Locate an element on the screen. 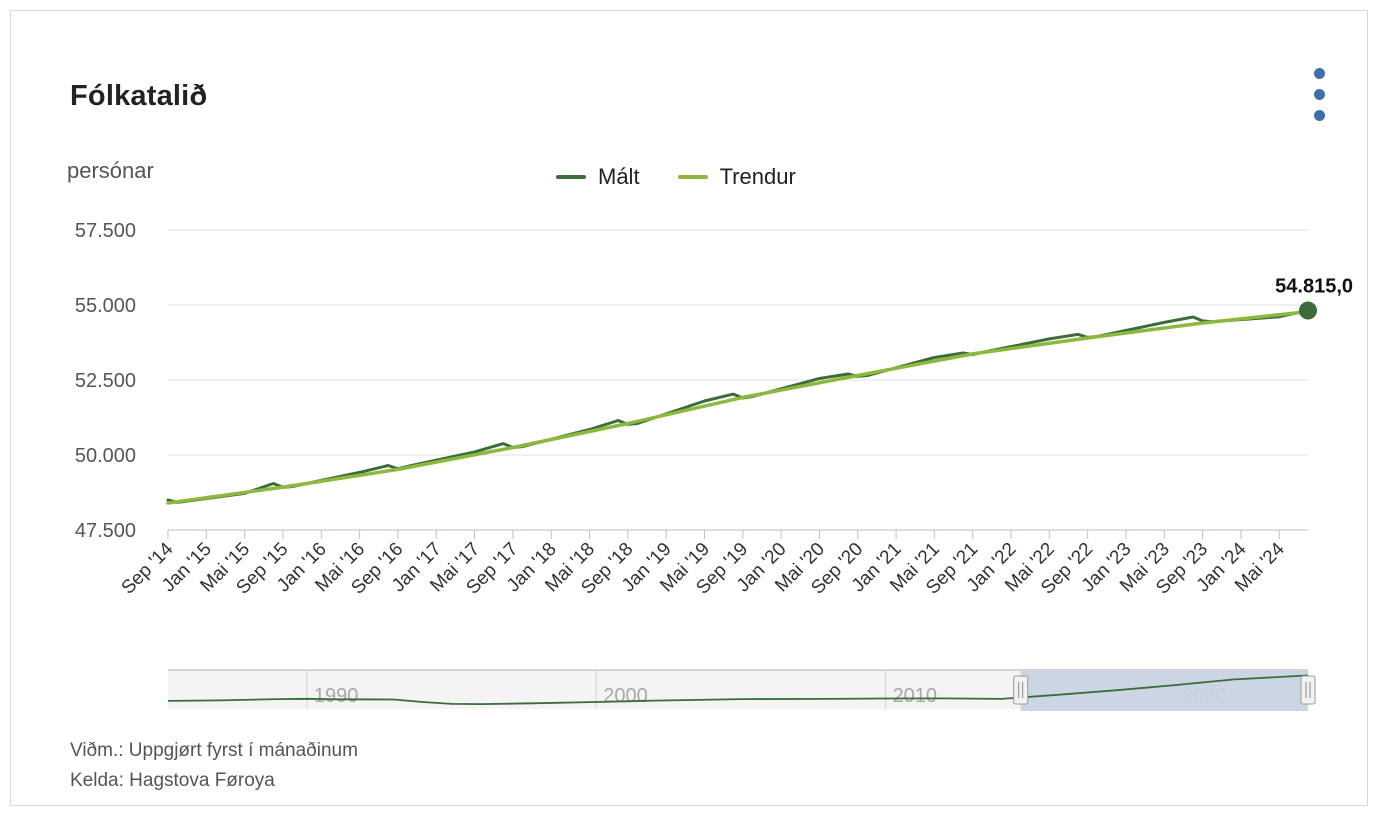 Image resolution: width=1392 pixels, height=826 pixels. chart-note: Viðm.: Uppgjørt fyrst í mánaðinum is located at coordinates (214, 750).